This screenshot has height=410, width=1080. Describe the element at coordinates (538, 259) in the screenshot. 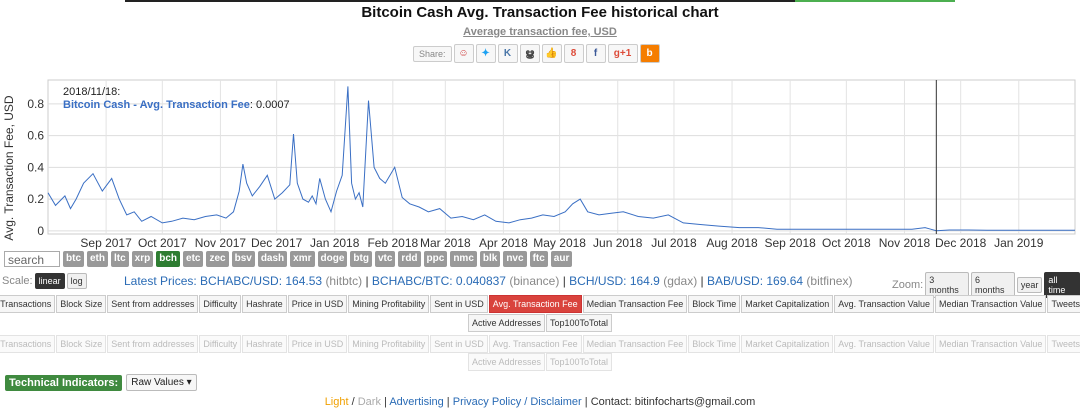

I see `ticker-ftc: ftc` at that location.